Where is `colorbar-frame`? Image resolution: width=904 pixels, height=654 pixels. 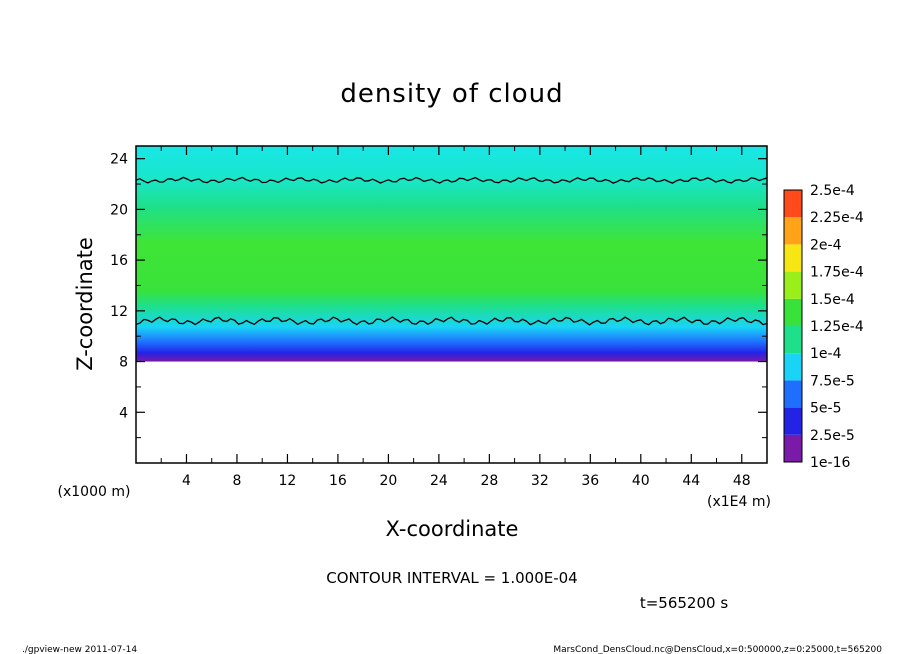
colorbar-frame is located at coordinates (793, 326).